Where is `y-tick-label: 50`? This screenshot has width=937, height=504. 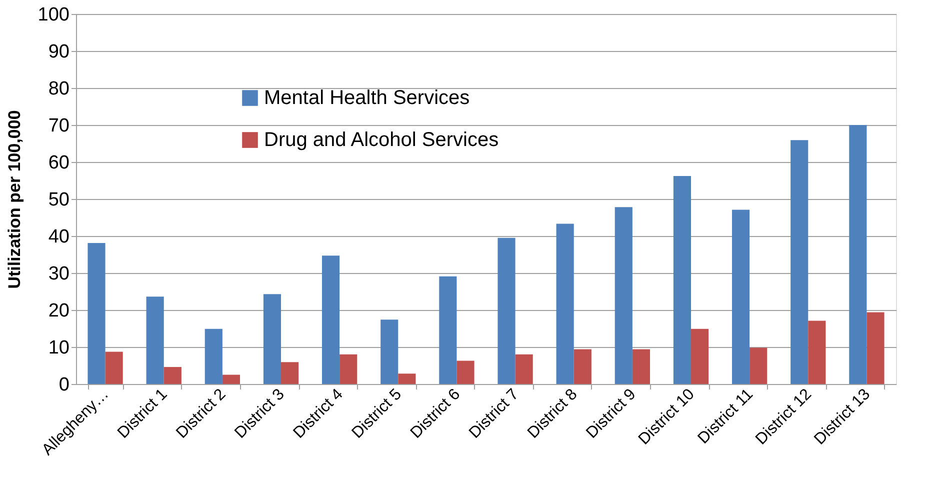 y-tick-label: 50 is located at coordinates (59, 200).